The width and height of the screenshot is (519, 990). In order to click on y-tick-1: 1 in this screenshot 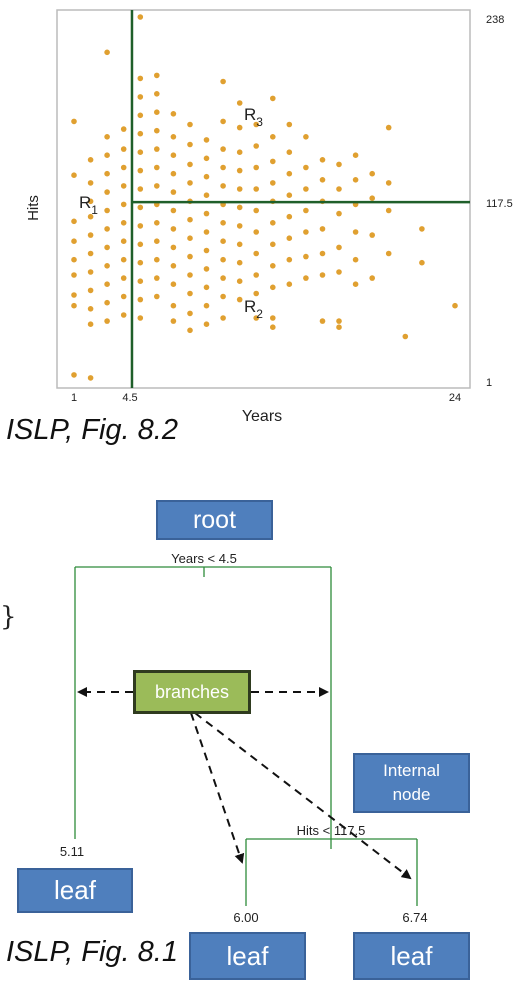, I will do `click(489, 383)`.